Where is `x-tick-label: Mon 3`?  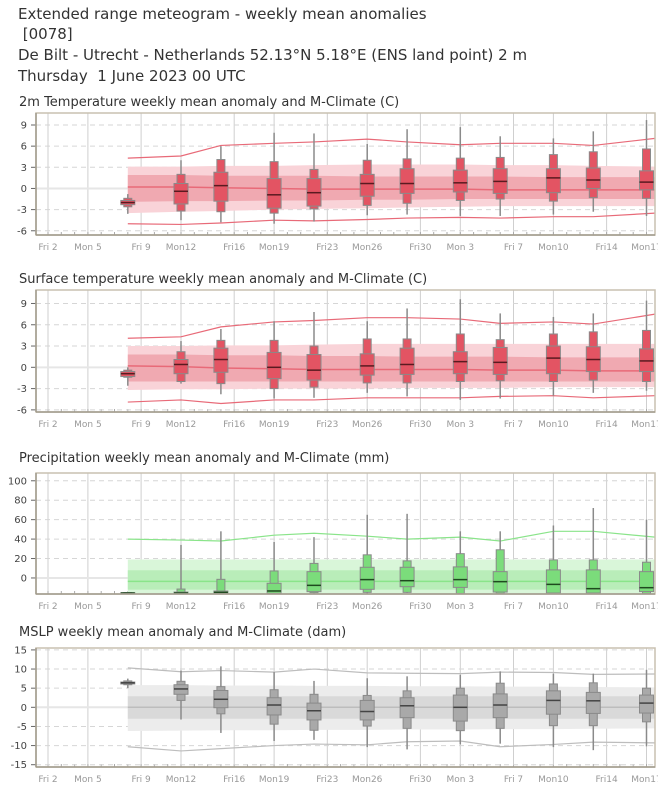 x-tick-label: Mon 3 is located at coordinates (461, 607).